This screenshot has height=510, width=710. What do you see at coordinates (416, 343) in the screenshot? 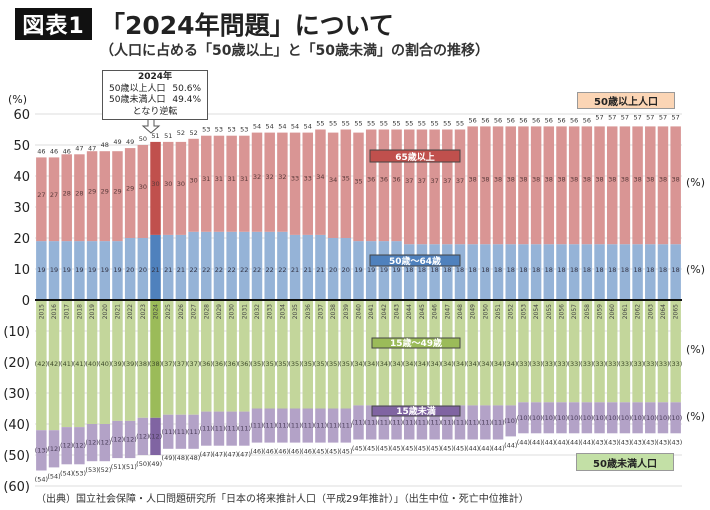
I see `series-label-age15-49: 15歳～49歳` at bounding box center [416, 343].